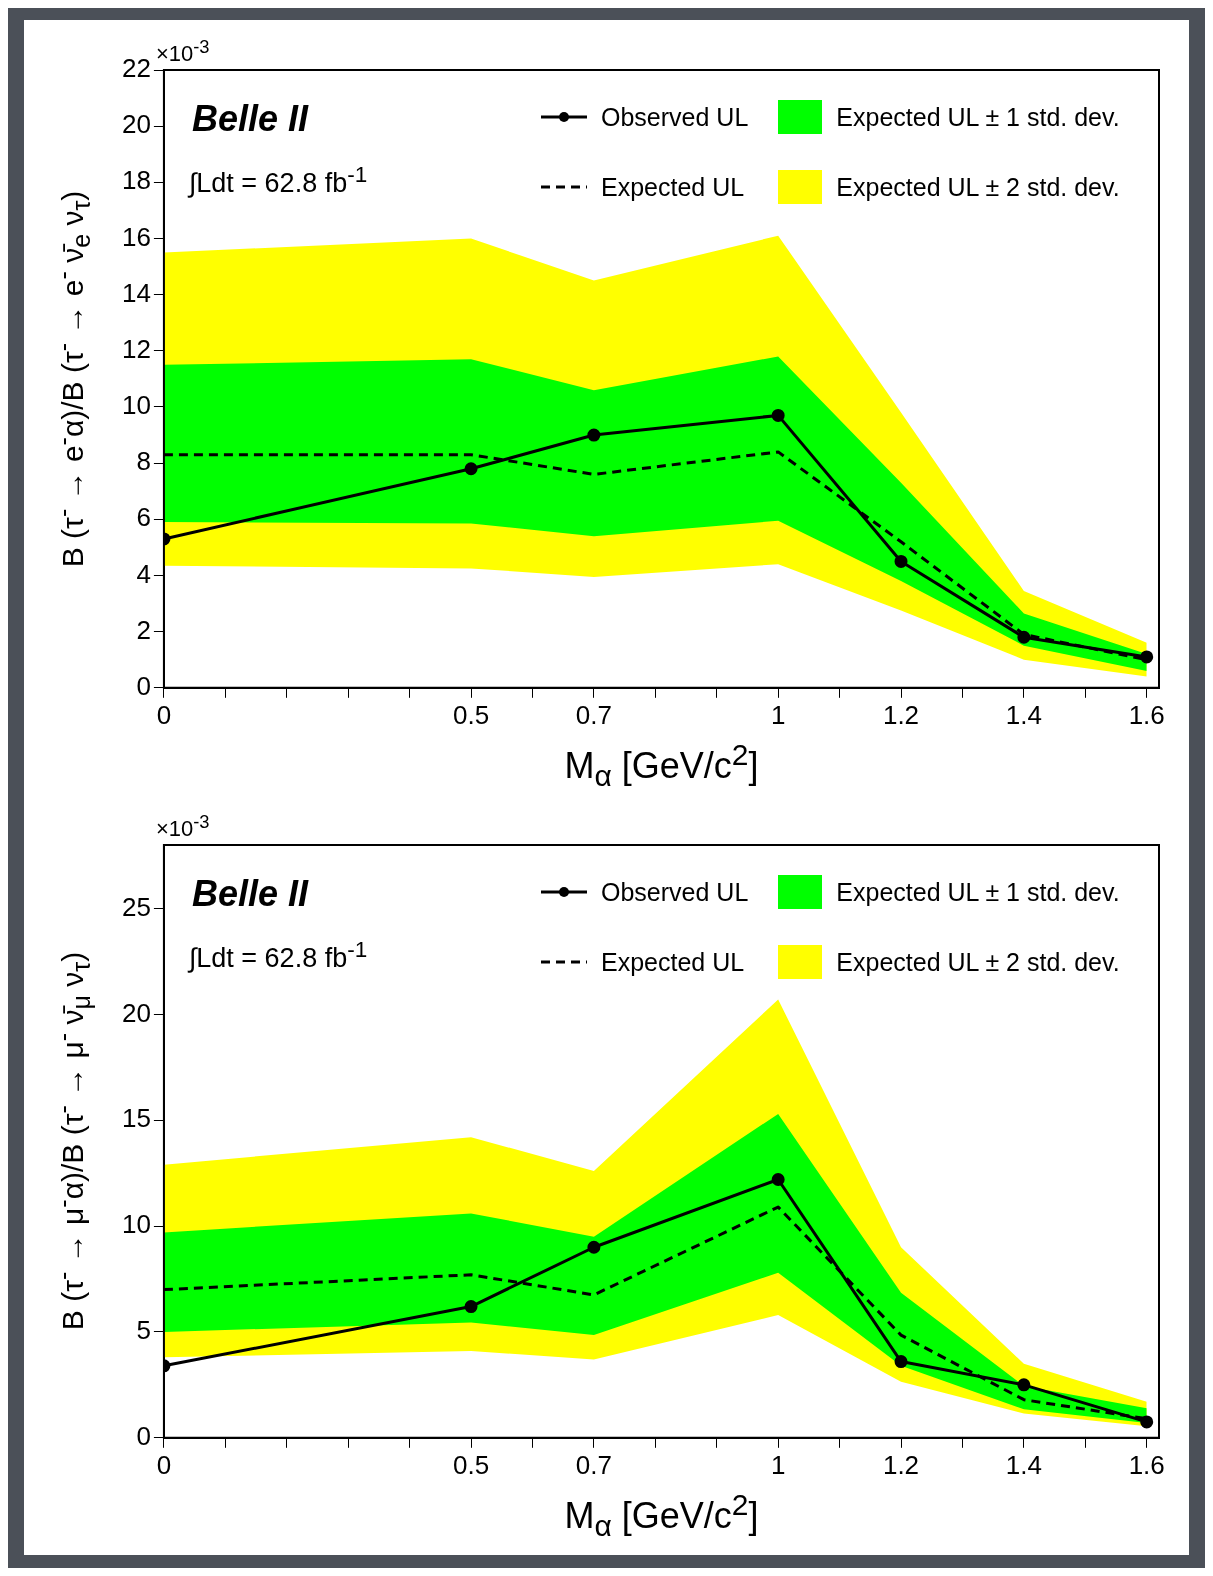  Describe the element at coordinates (143, 517) in the screenshot. I see `y-tick-label: 6` at that location.